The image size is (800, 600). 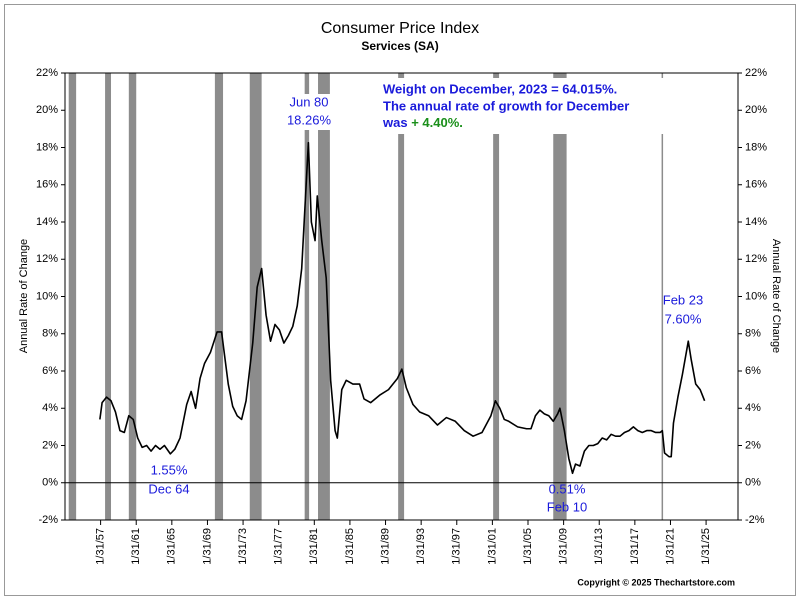 I want to click on note-highlight: + 4.40%., so click(x=437, y=122).